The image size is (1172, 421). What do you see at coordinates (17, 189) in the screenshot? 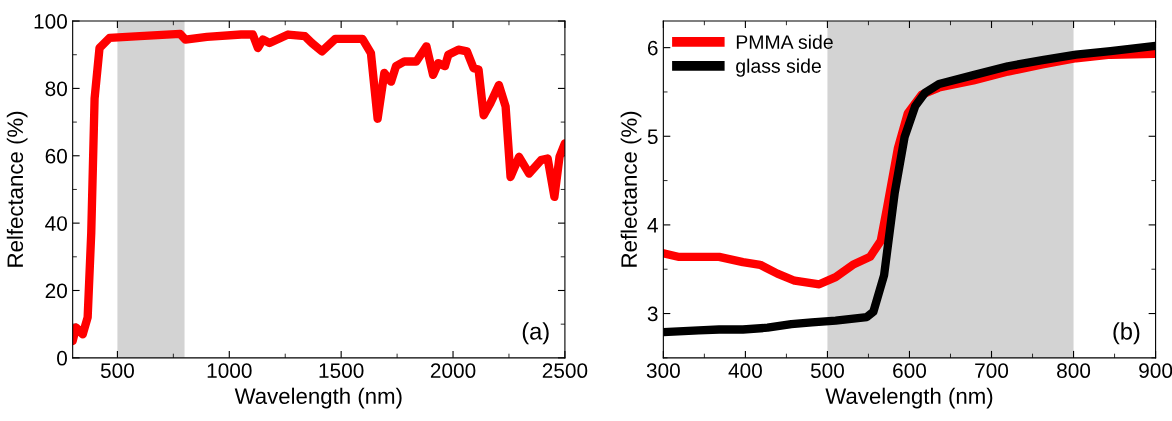
I see `y-axis-title: Relfectance (%)` at bounding box center [17, 189].